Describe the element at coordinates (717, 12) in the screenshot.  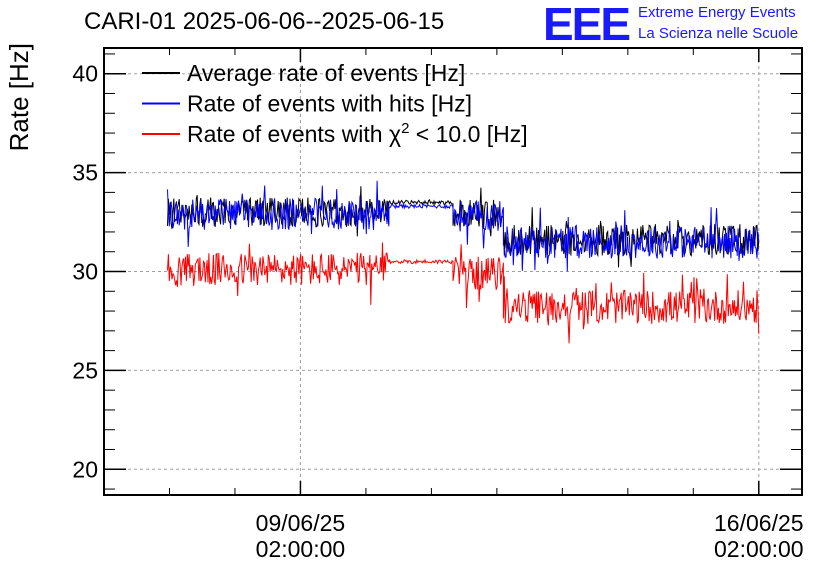
I see `logo-subtitle-line1: Extreme Energy Events` at that location.